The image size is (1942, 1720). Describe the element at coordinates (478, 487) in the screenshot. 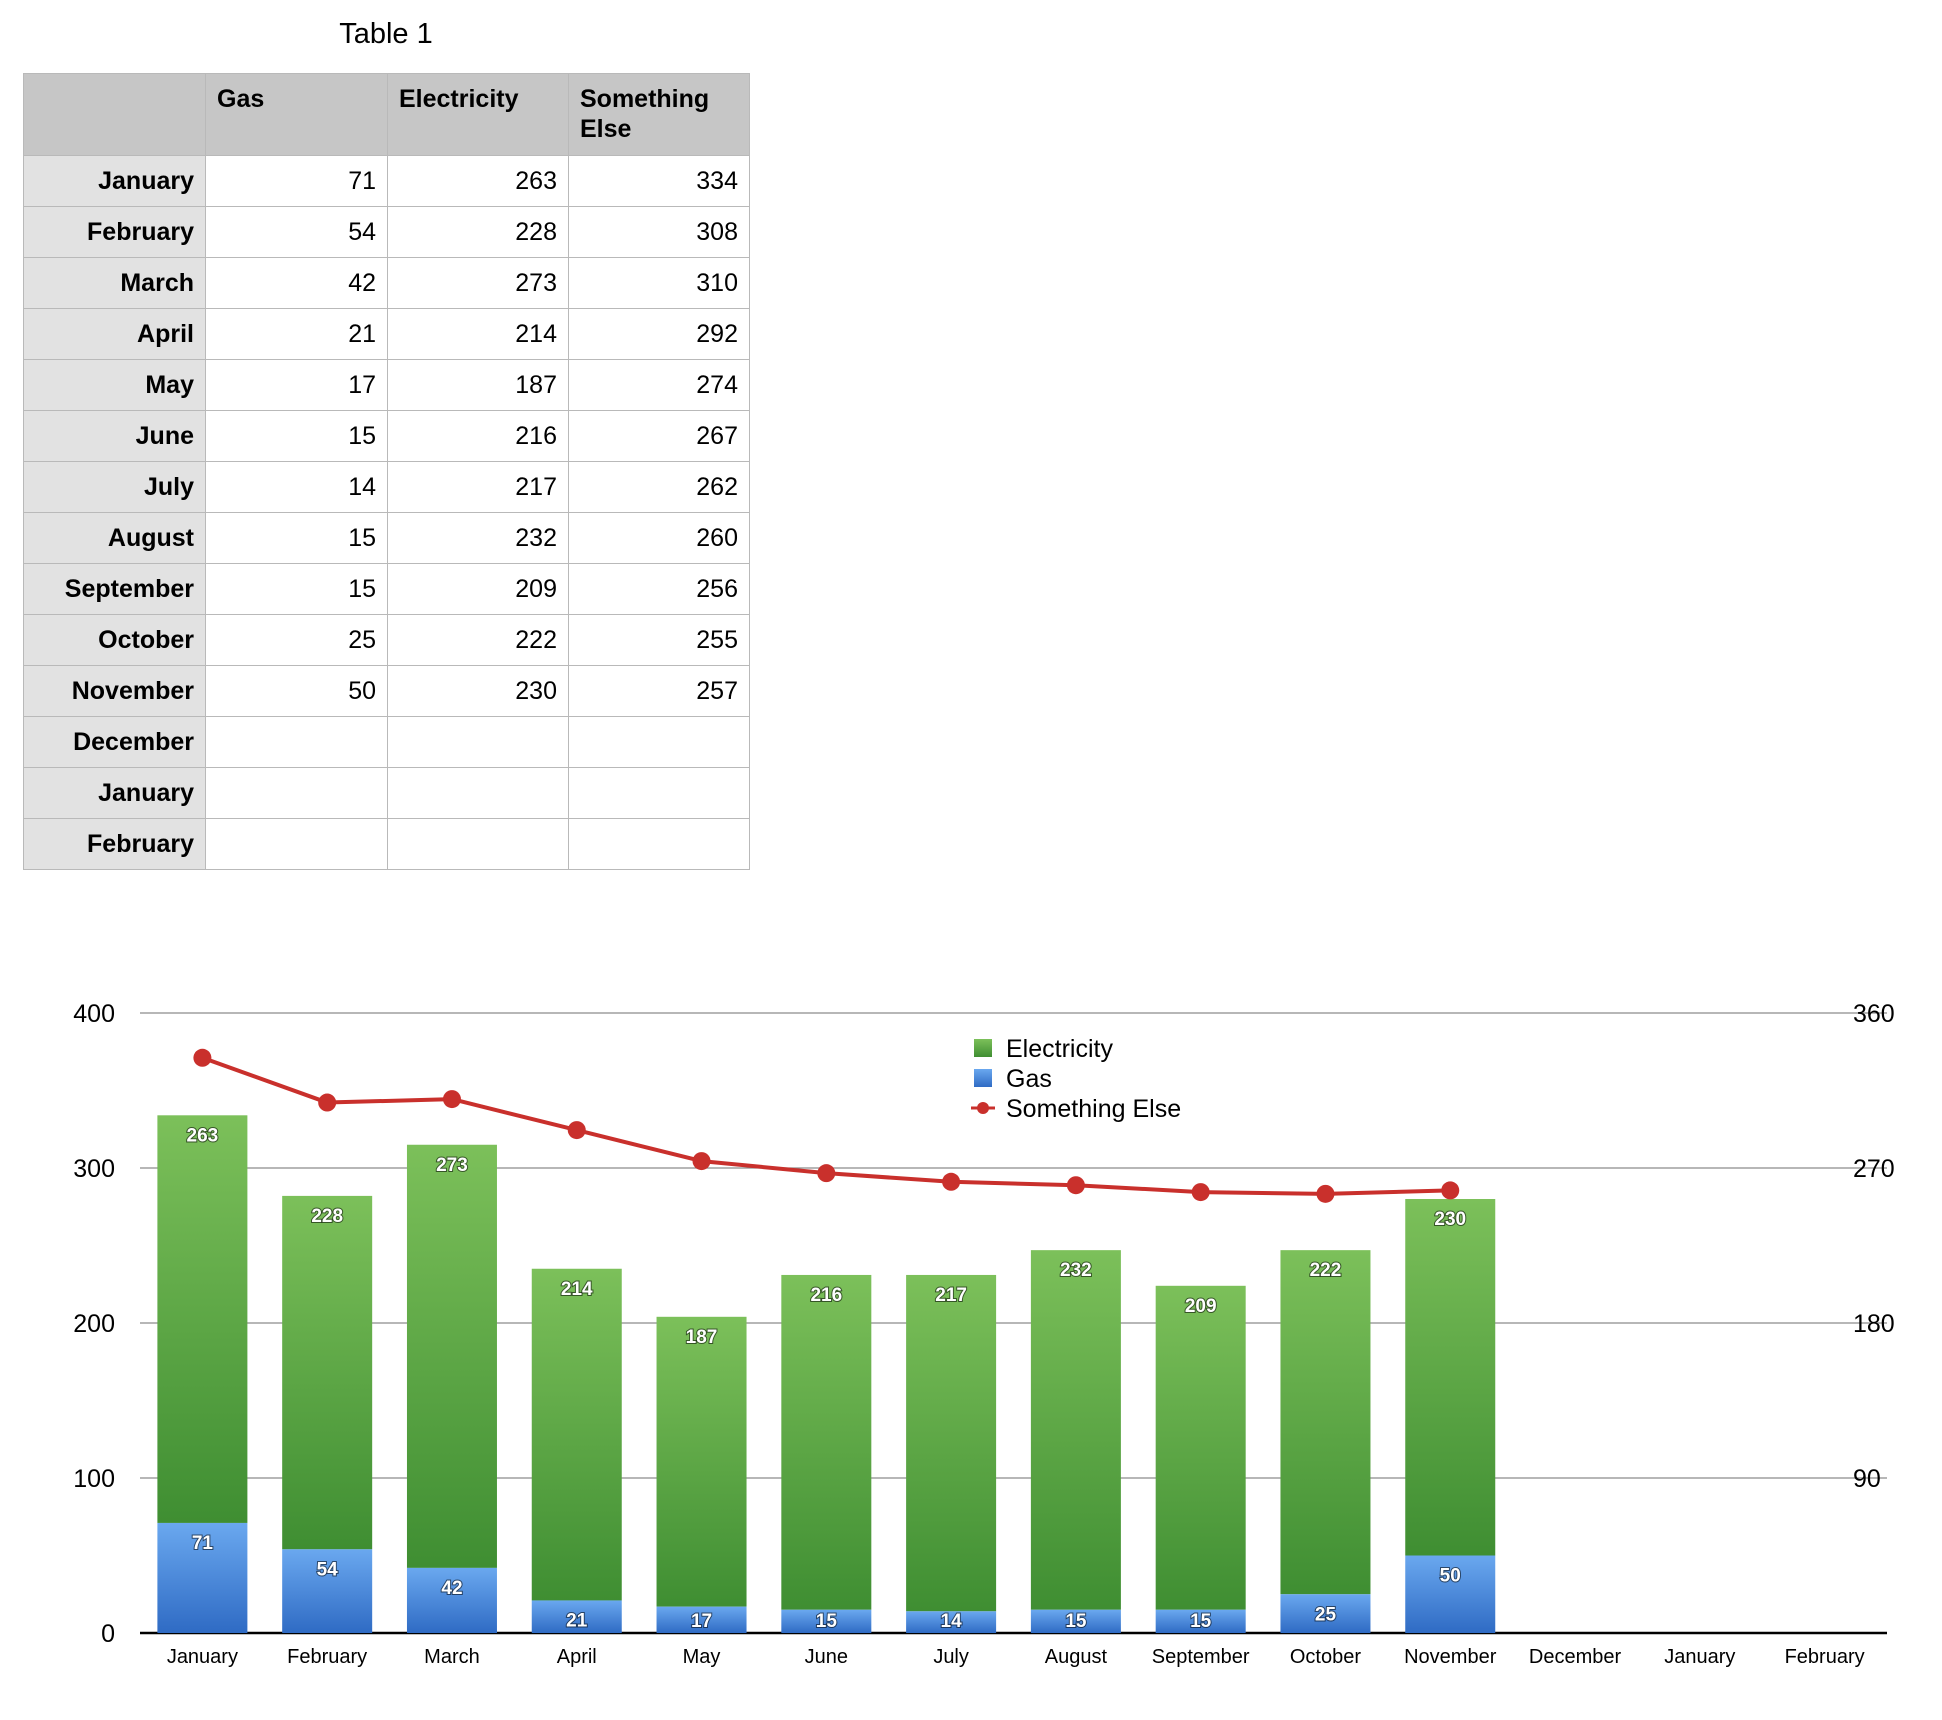

I see `table-cell: 217` at that location.